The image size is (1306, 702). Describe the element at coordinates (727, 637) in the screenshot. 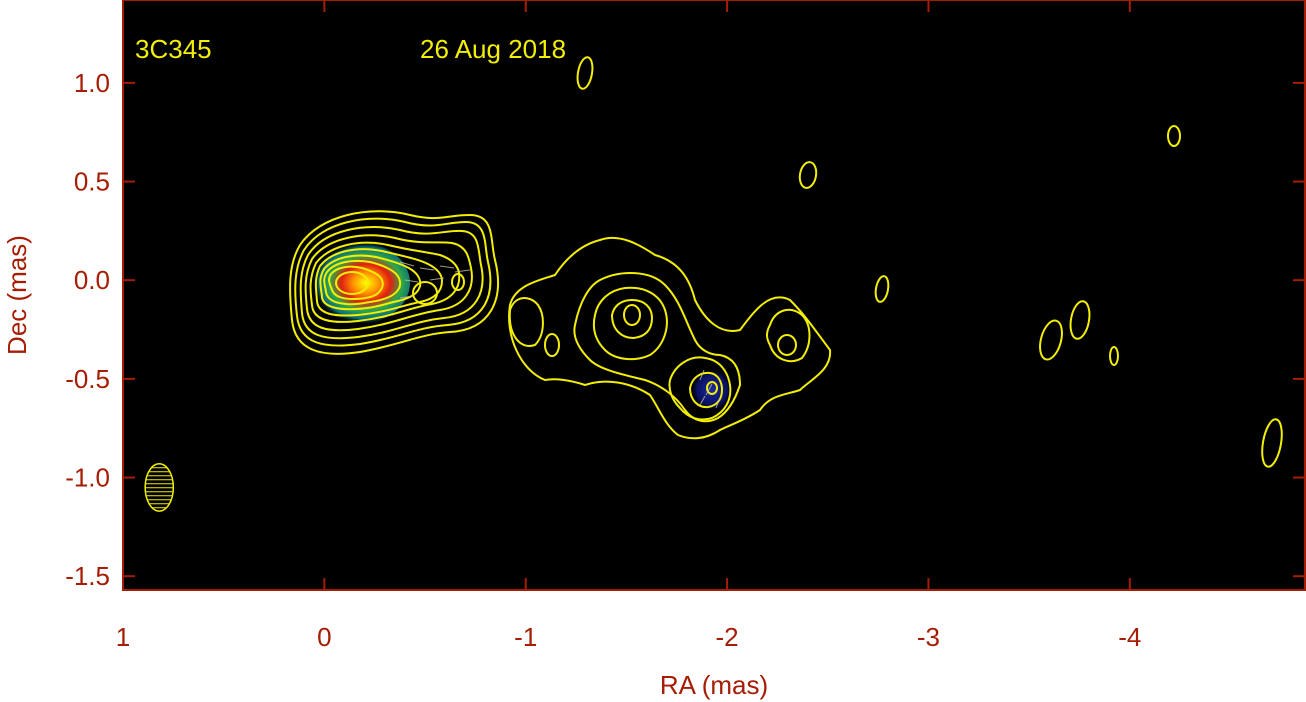

I see `x-tick-label: -2` at that location.